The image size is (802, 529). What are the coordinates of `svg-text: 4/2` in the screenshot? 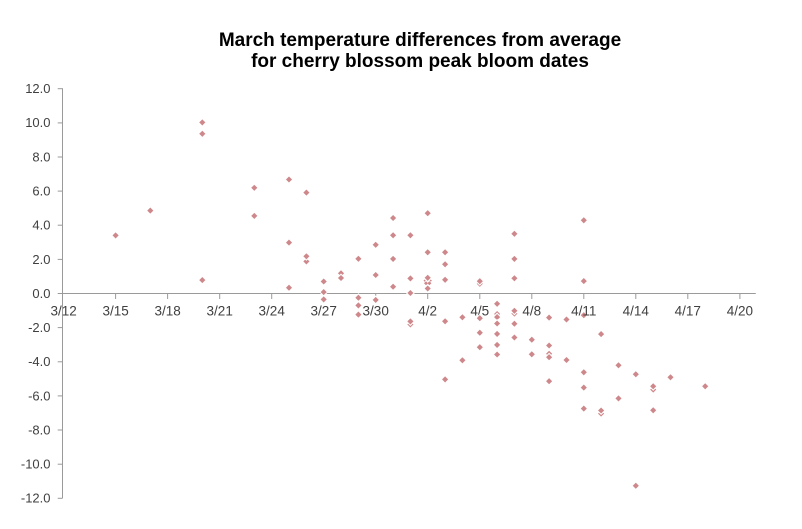 It's located at (427, 311).